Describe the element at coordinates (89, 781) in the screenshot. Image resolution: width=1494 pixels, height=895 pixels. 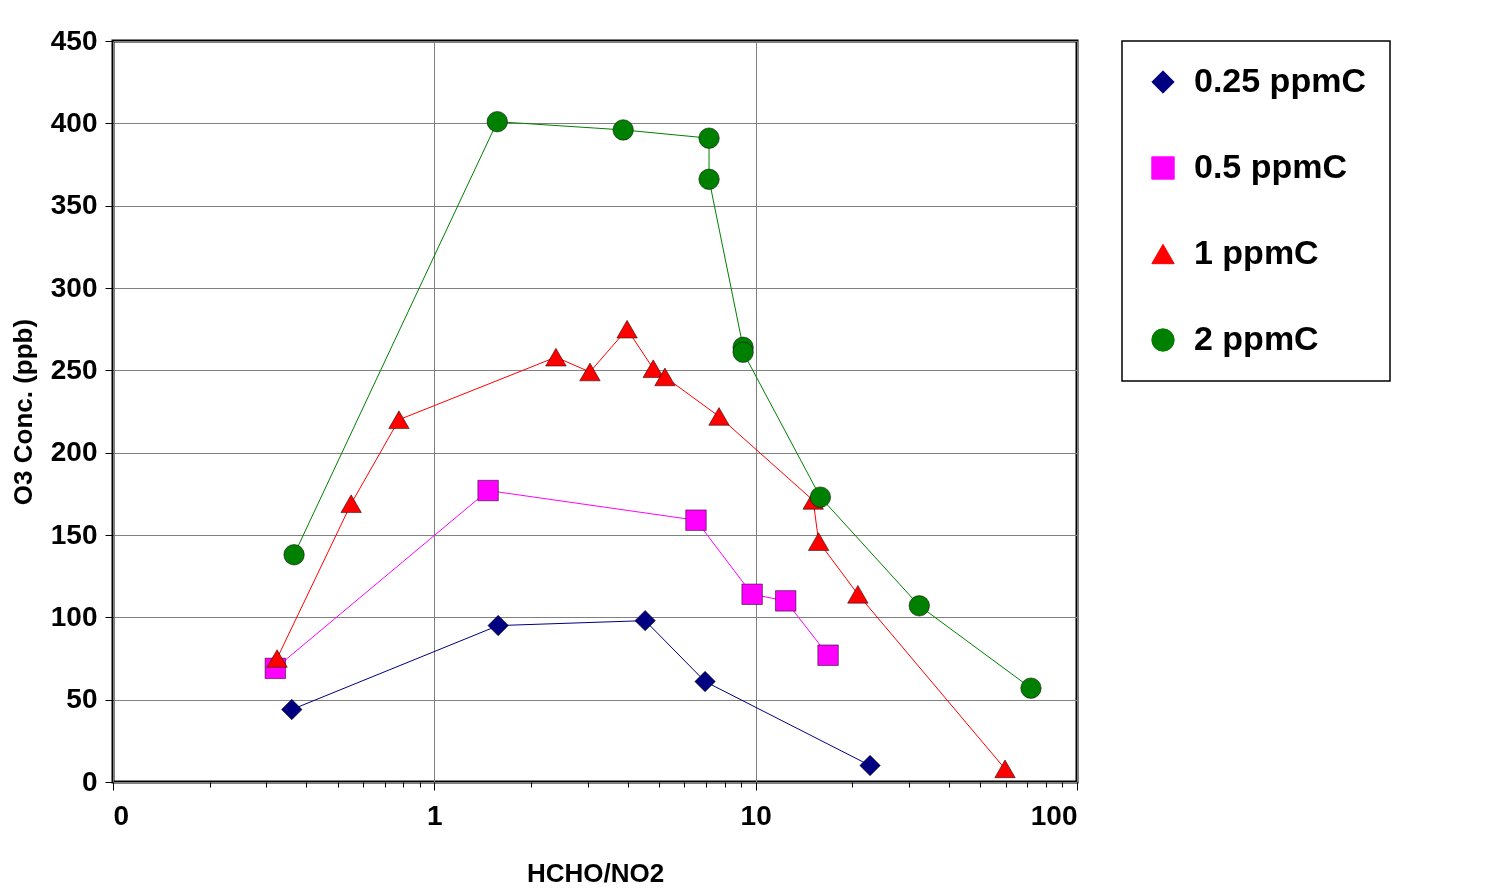
I see `y-tick-label: 0` at that location.